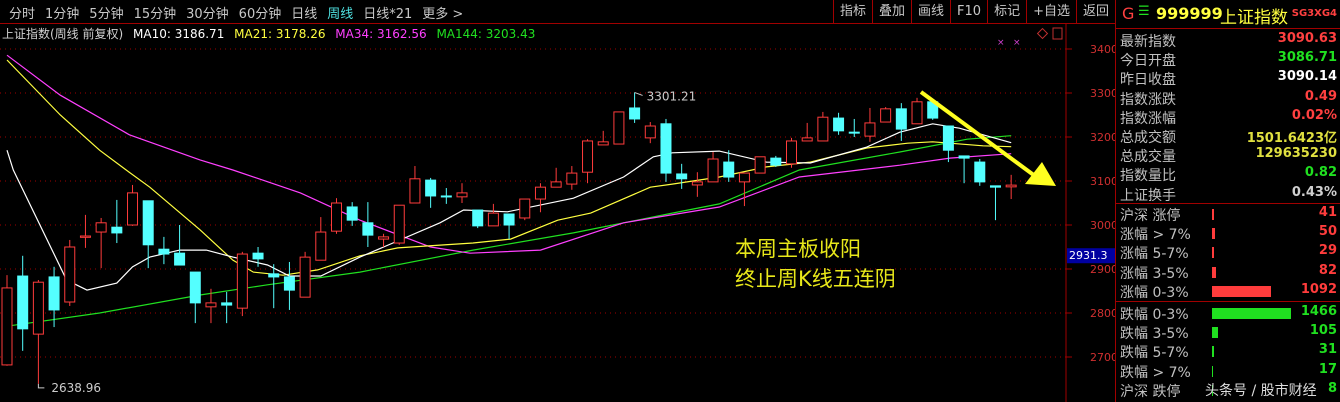  What do you see at coordinates (1327, 212) in the screenshot?
I see `row-value: 41` at bounding box center [1327, 212].